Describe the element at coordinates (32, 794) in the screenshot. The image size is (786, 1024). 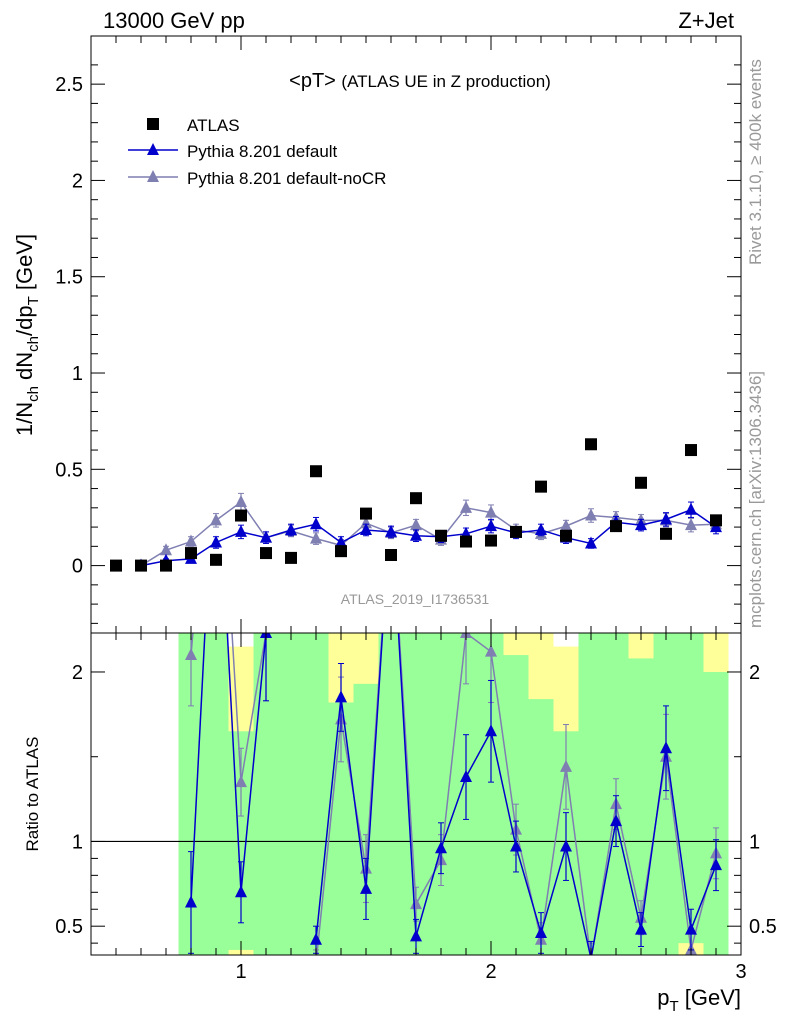
I see `ratio-y-axis-label: Ratio to ATLAS` at that location.